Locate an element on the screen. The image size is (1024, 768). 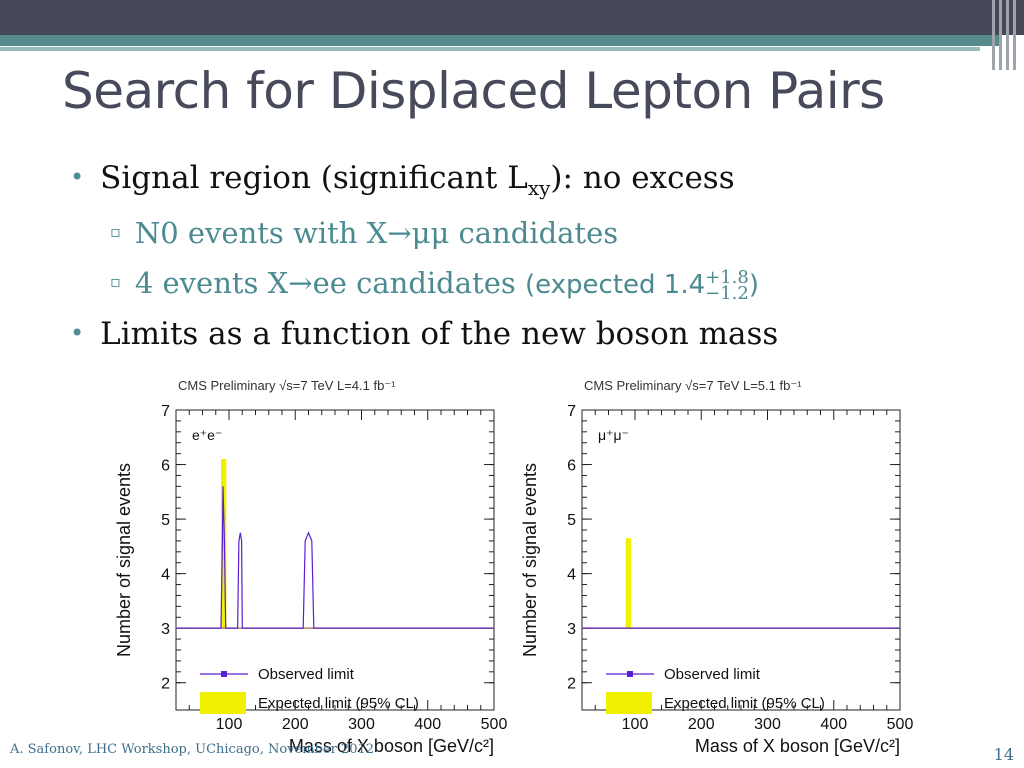
expected-value: (expected 1.4 is located at coordinates (615, 285).